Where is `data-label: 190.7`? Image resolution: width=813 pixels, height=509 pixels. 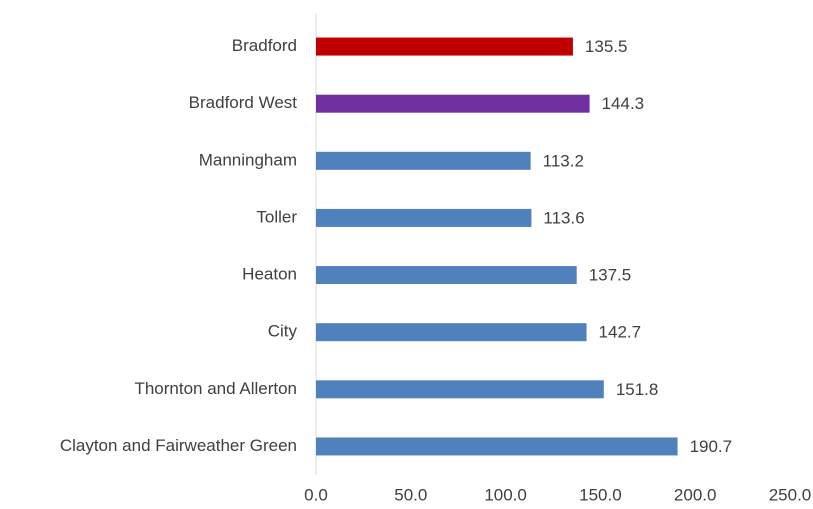
data-label: 190.7 is located at coordinates (711, 446).